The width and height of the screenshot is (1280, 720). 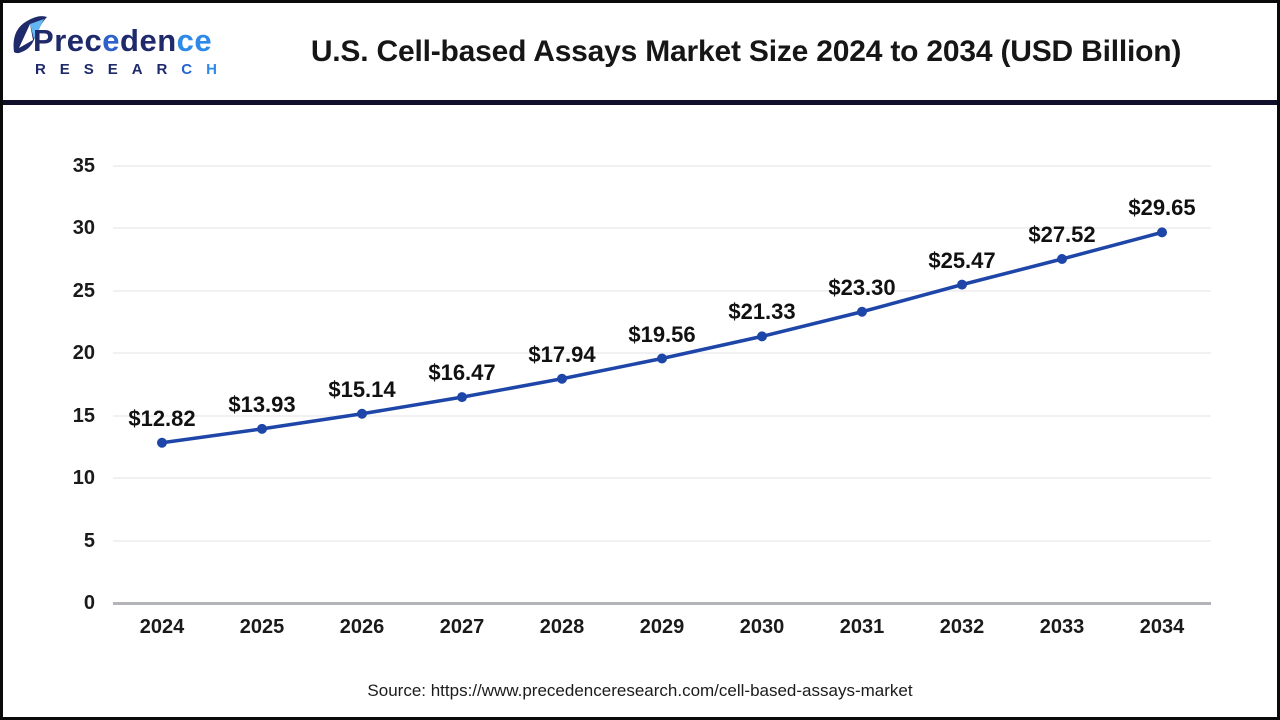 I want to click on x-axis-tick-label: 2029, so click(x=662, y=627).